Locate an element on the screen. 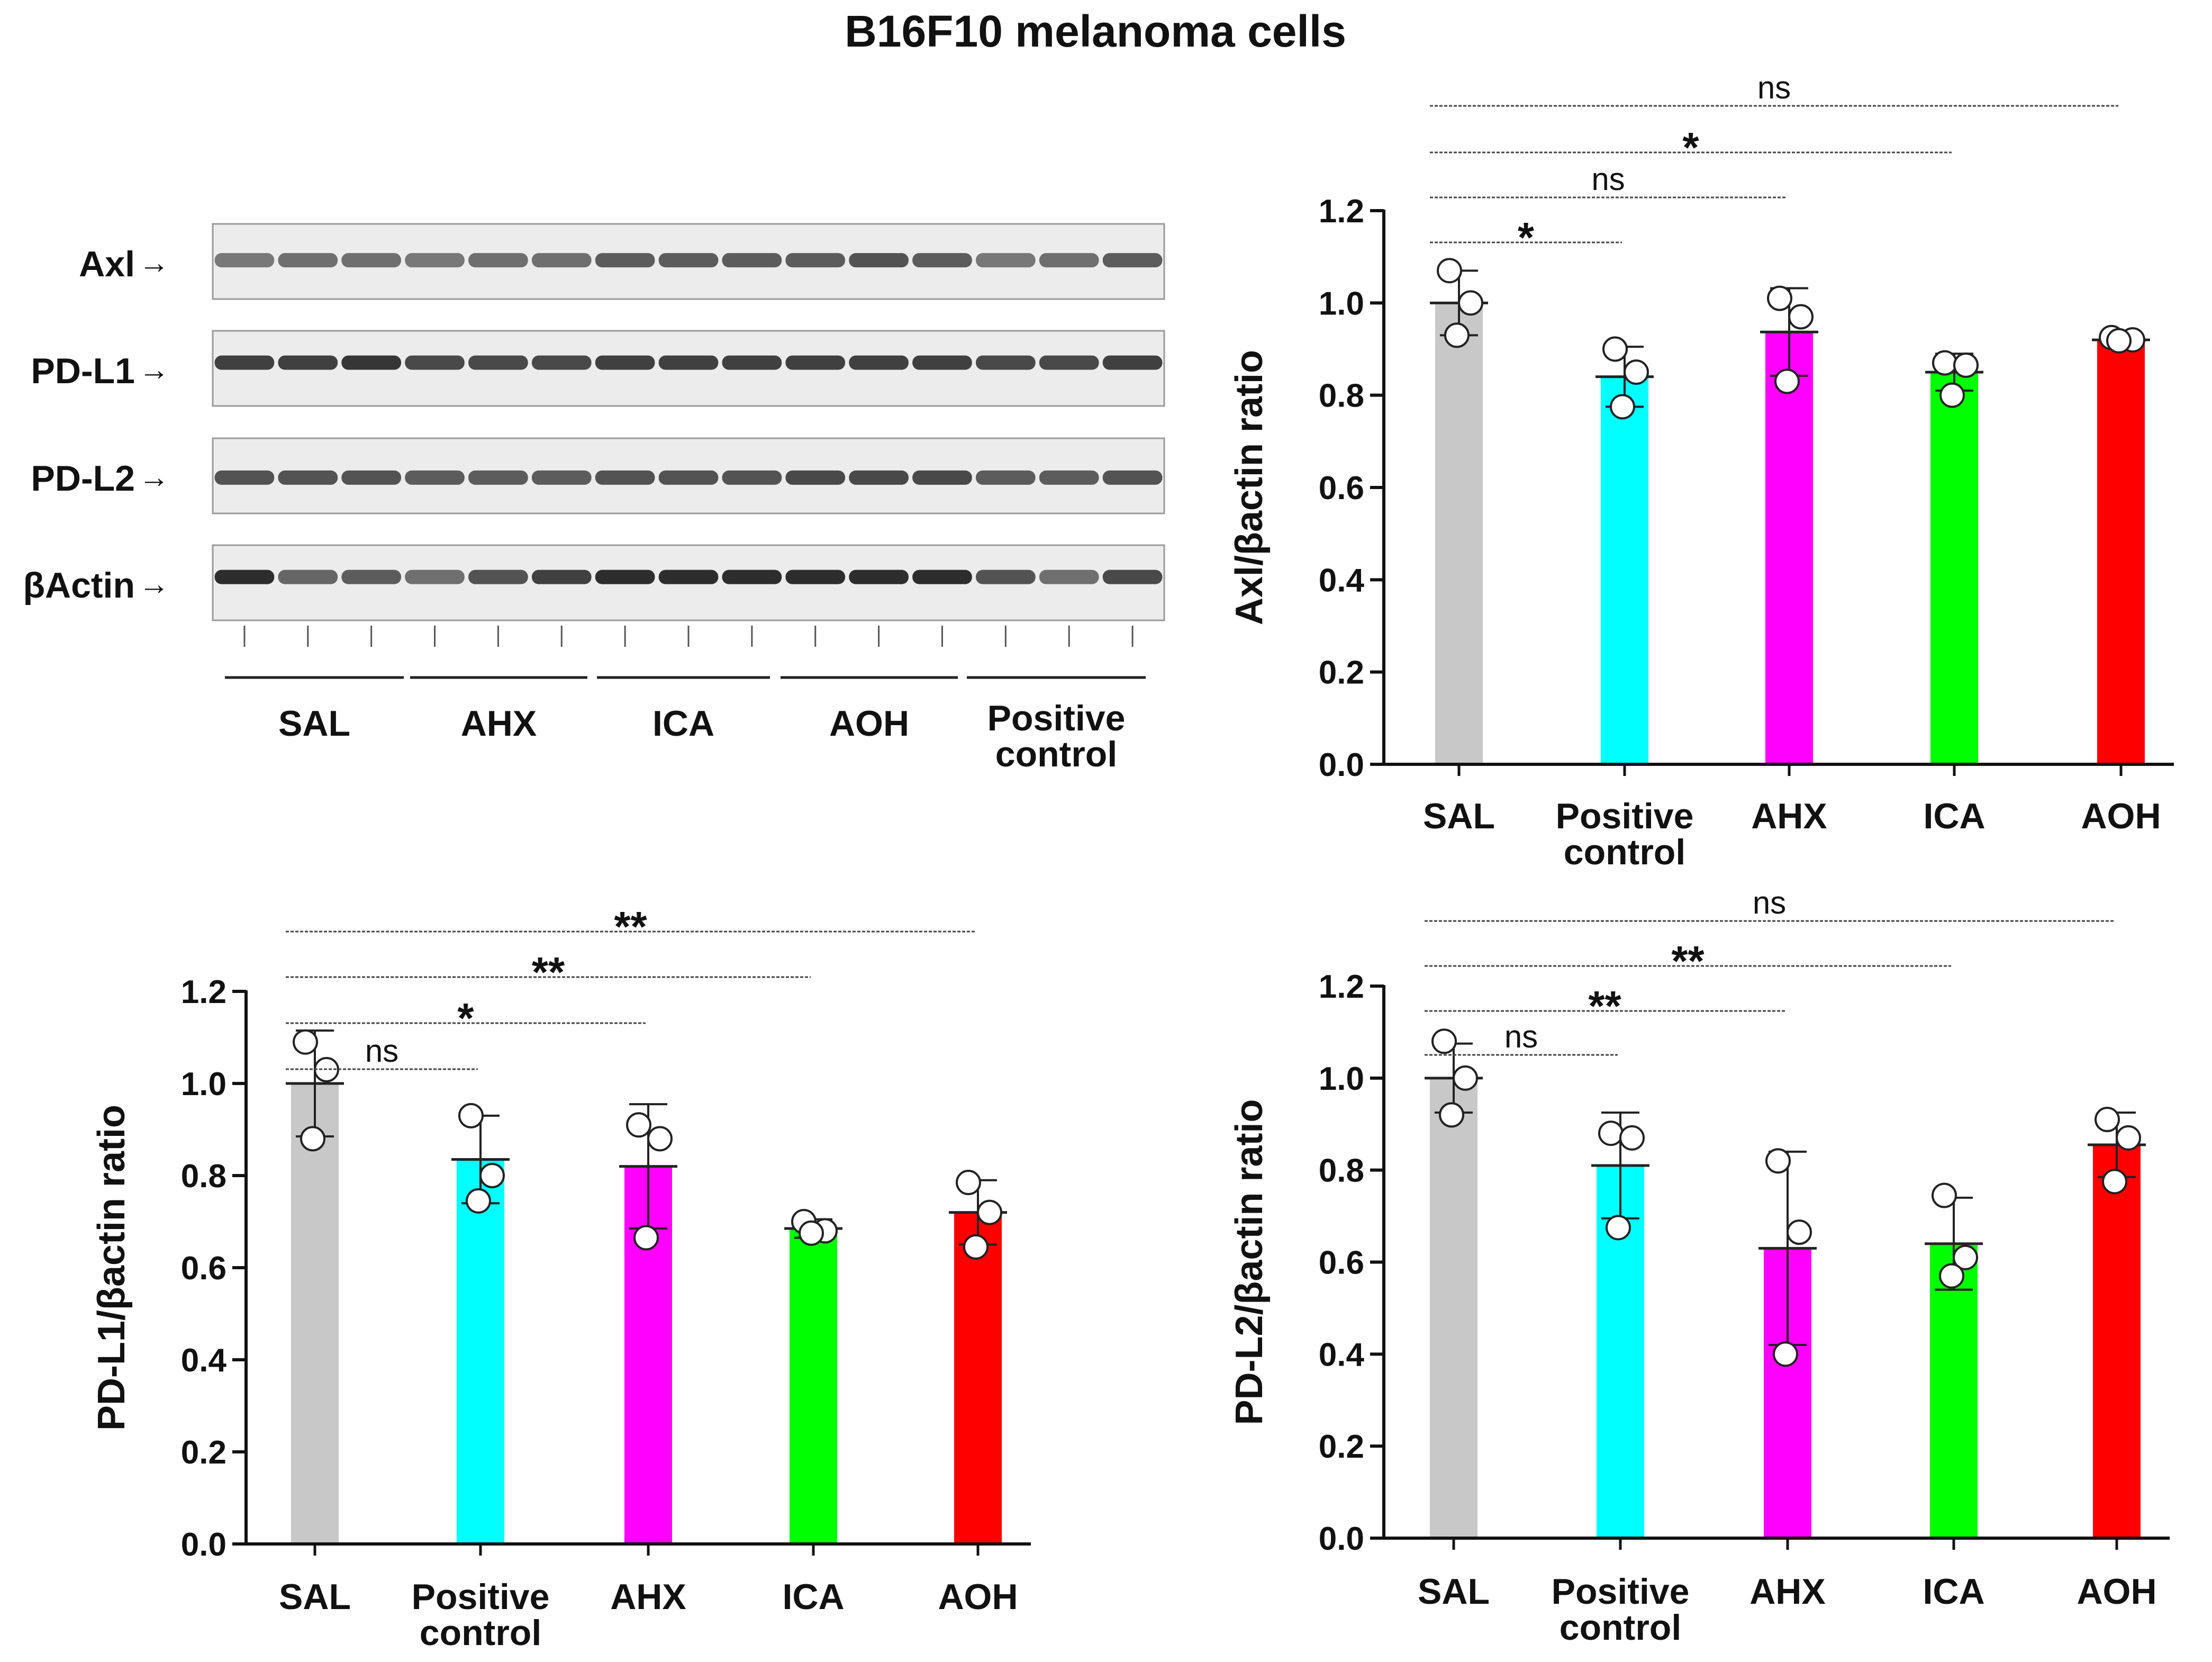 This screenshot has height=1662, width=2212. y-tick-label: 1.2 is located at coordinates (1341, 987).